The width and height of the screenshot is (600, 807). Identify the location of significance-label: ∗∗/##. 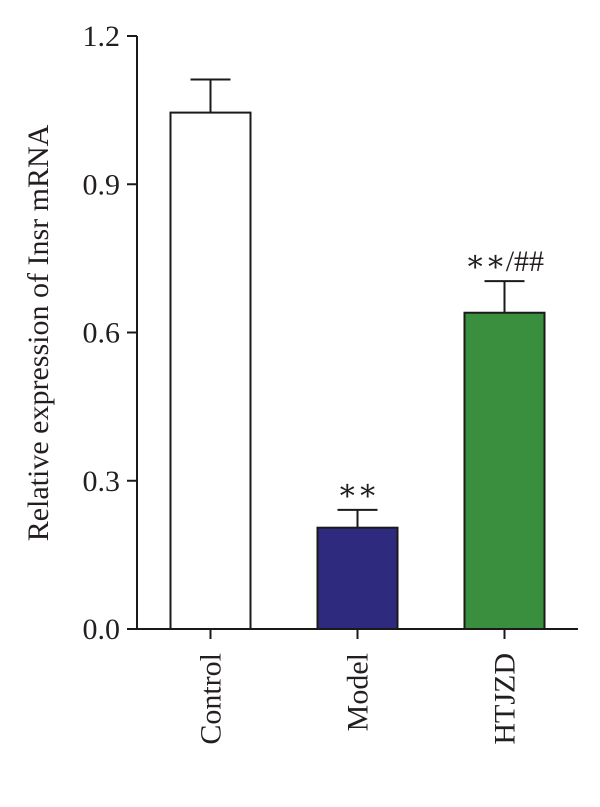
(504, 261).